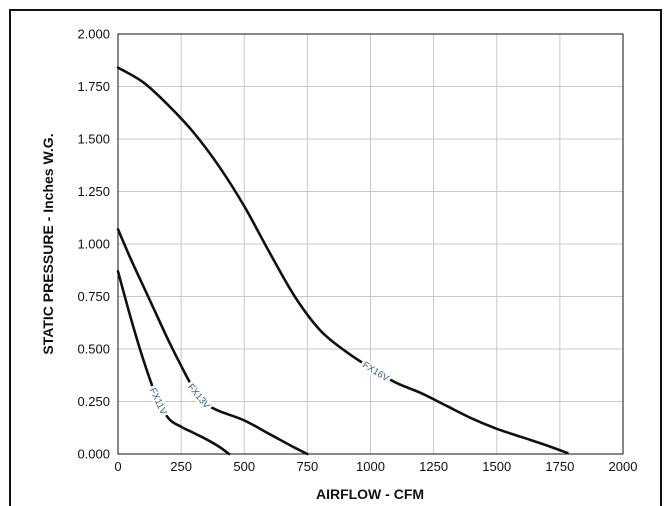  Describe the element at coordinates (370, 466) in the screenshot. I see `x-tick-label: 1000` at that location.